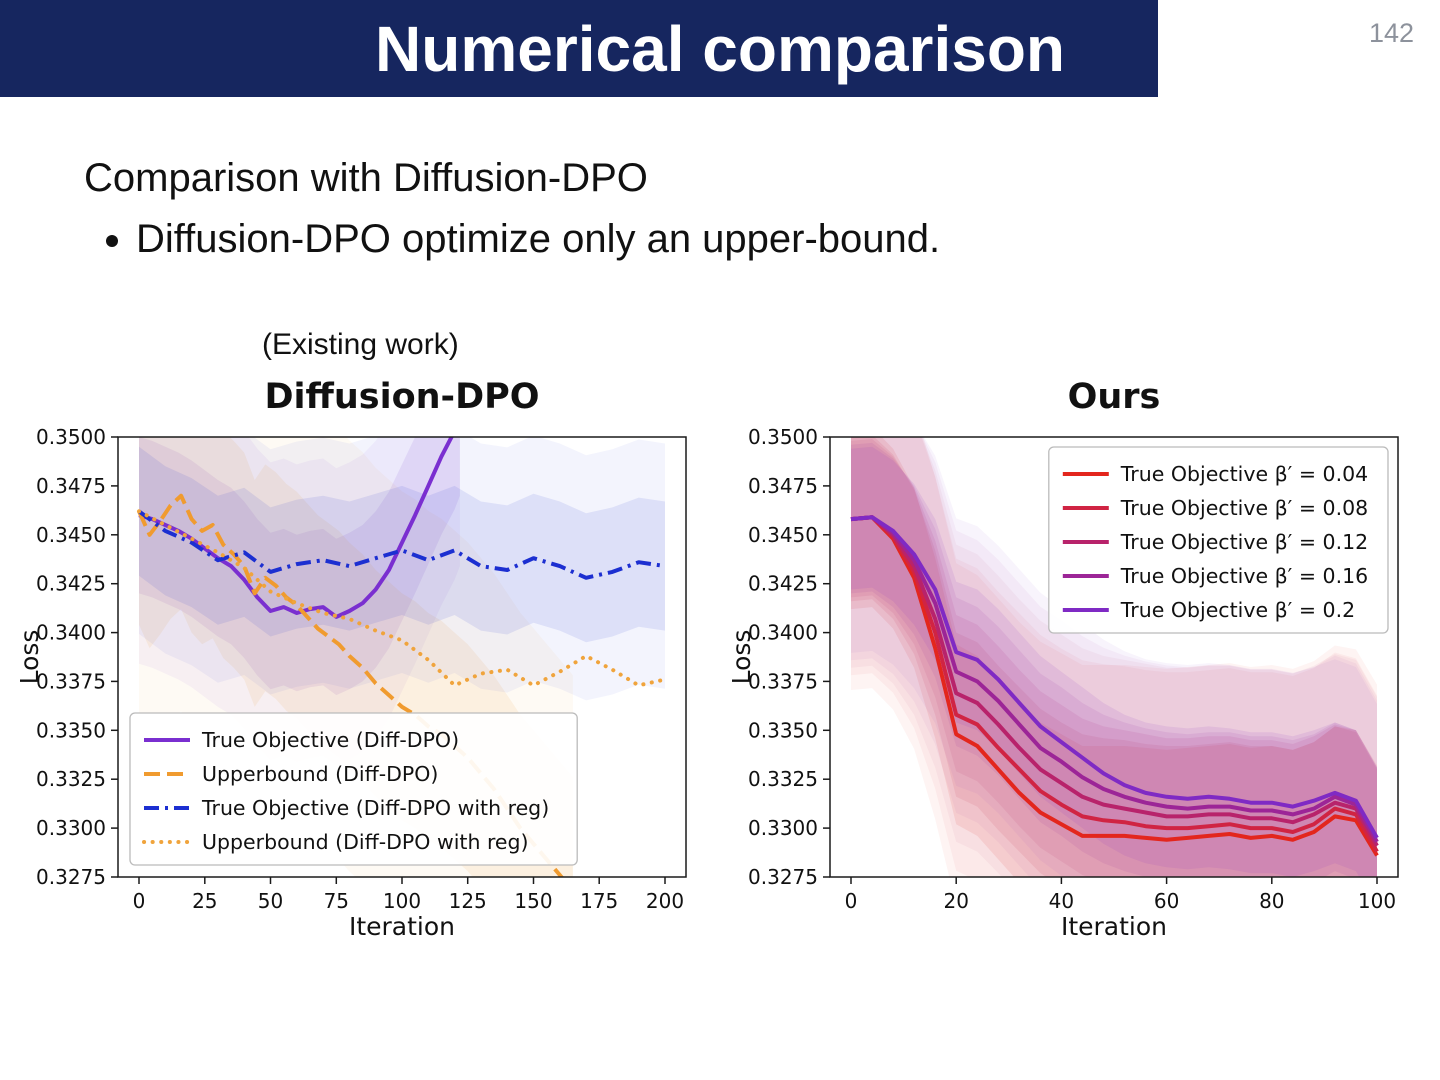 The width and height of the screenshot is (1440, 1080). Describe the element at coordinates (330, 740) in the screenshot. I see `svg-text: True Objective (Diff-DPO)` at that location.